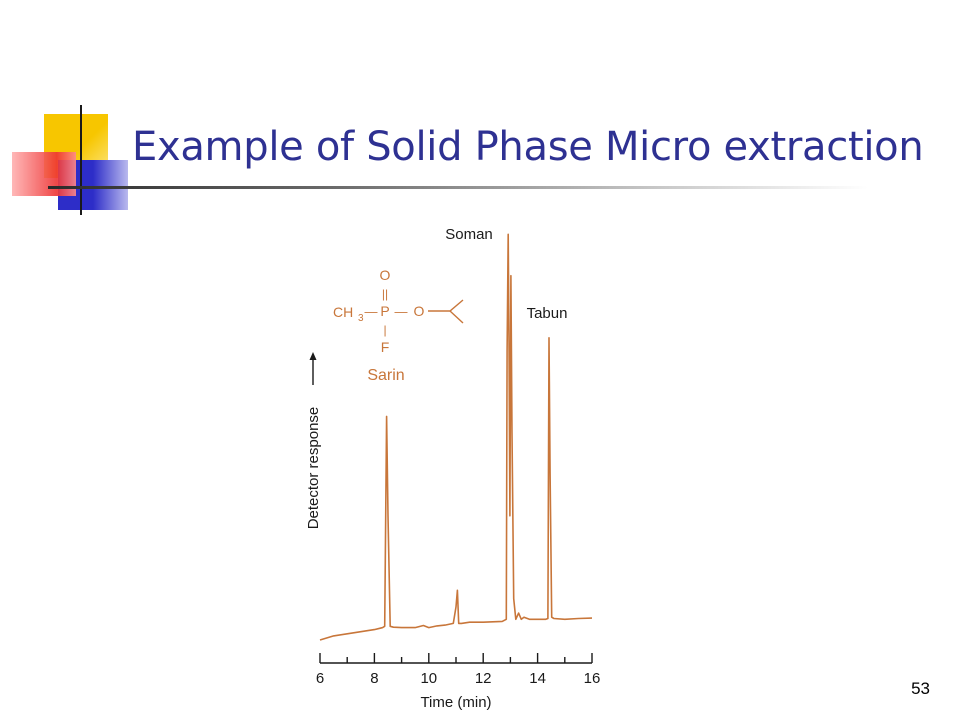 The height and width of the screenshot is (720, 960). Describe the element at coordinates (371, 311) in the screenshot. I see `structure-bond-left: —` at that location.